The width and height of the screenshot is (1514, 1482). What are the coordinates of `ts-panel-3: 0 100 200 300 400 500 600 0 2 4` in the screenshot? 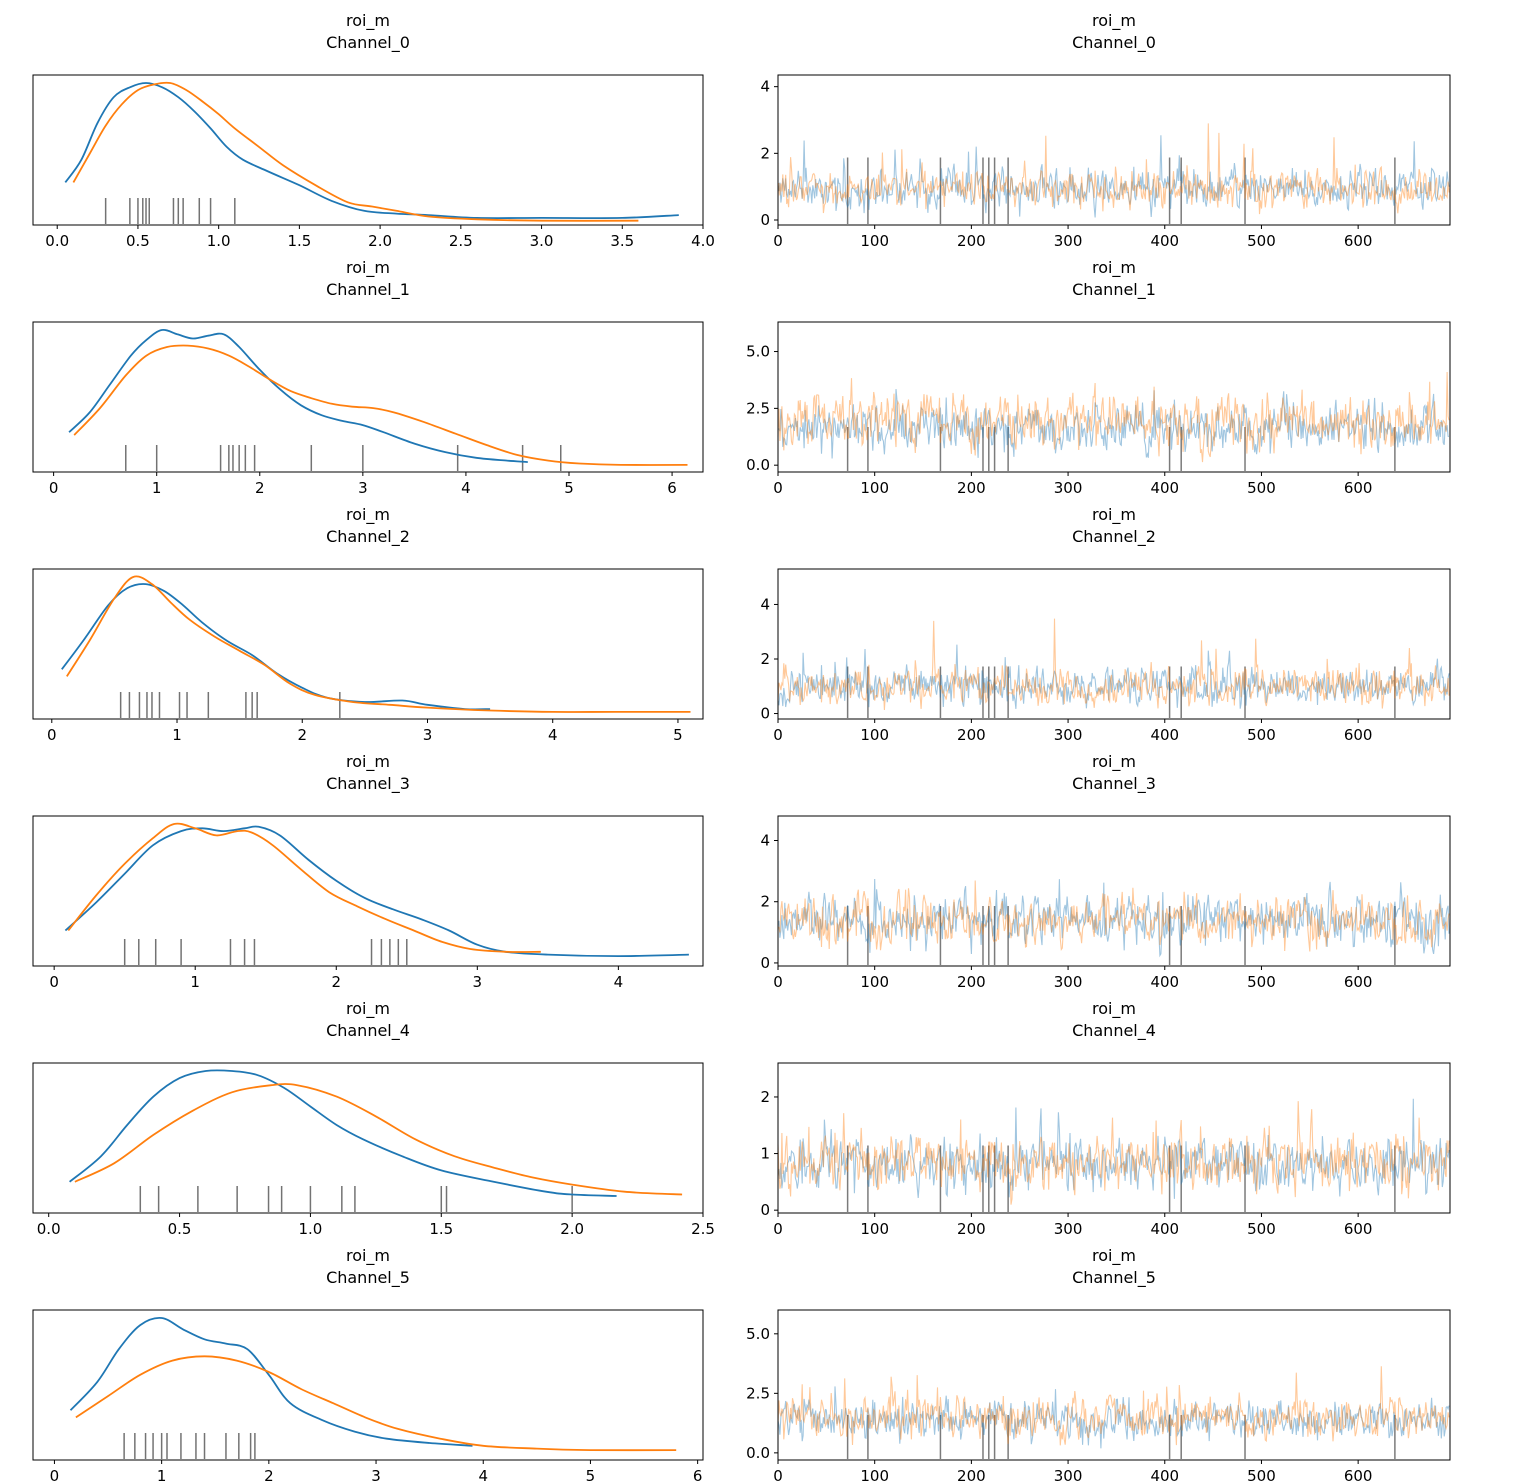 It's located at (1105, 903).